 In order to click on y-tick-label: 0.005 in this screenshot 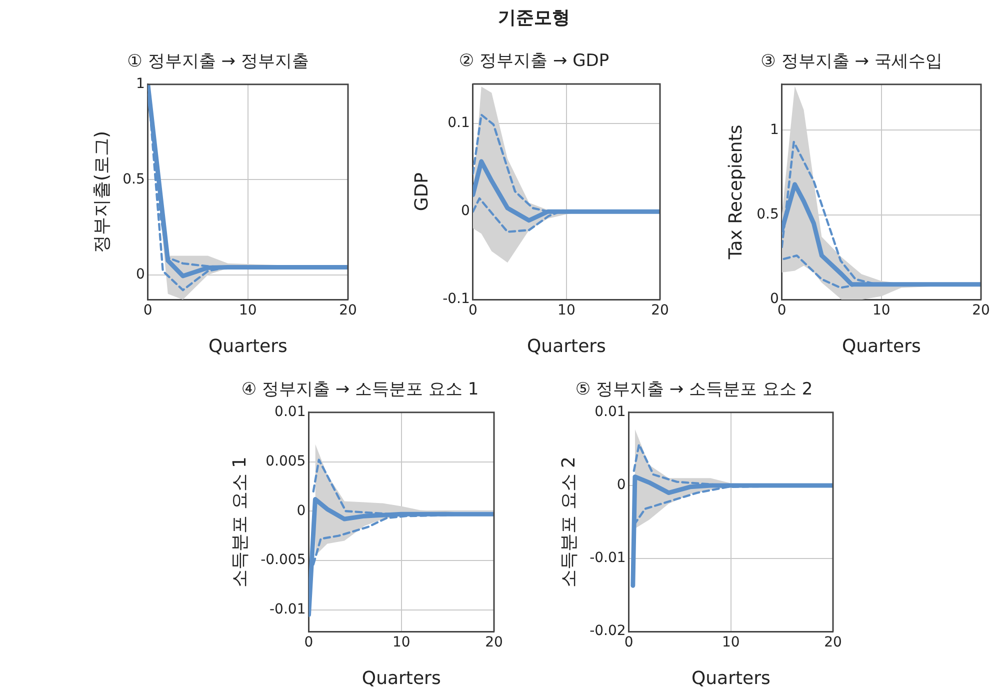, I will do `click(286, 461)`.